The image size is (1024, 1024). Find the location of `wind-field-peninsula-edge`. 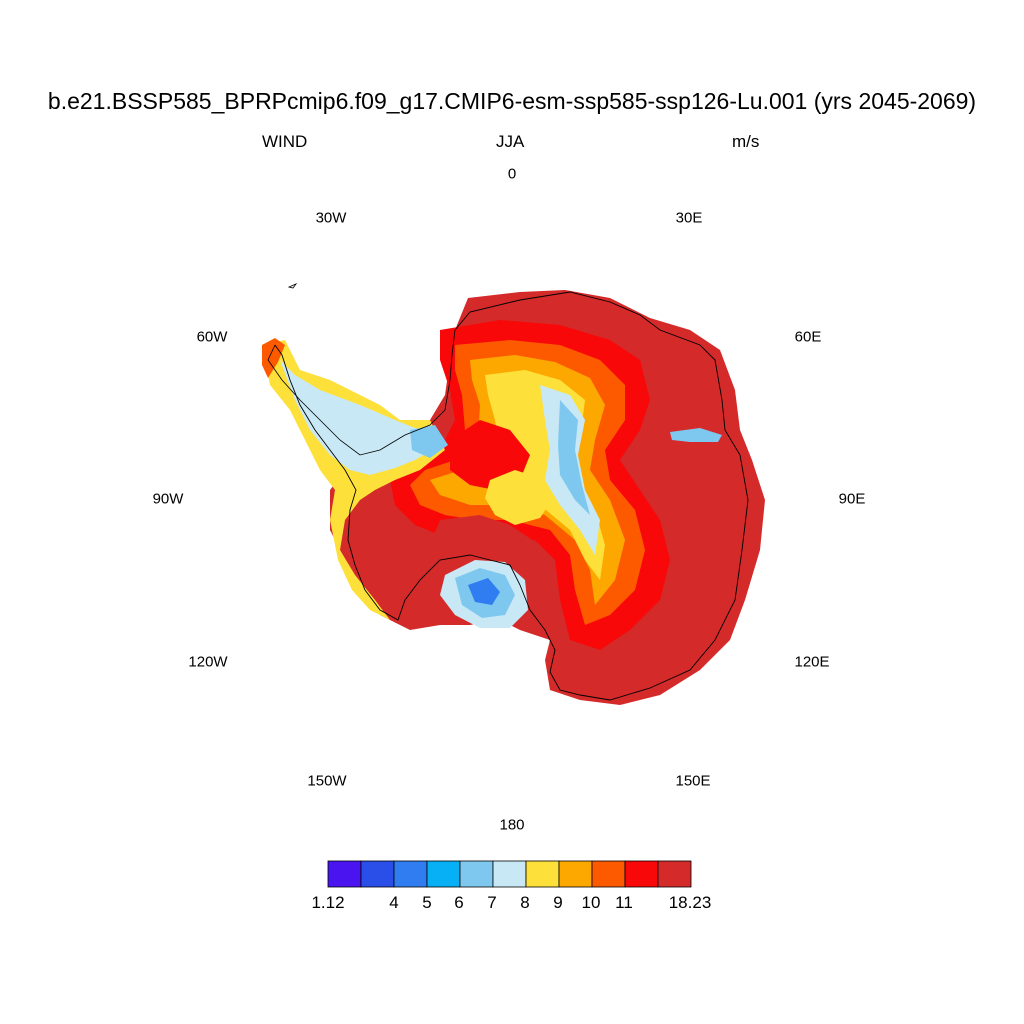

wind-field-peninsula-edge is located at coordinates (273, 358).